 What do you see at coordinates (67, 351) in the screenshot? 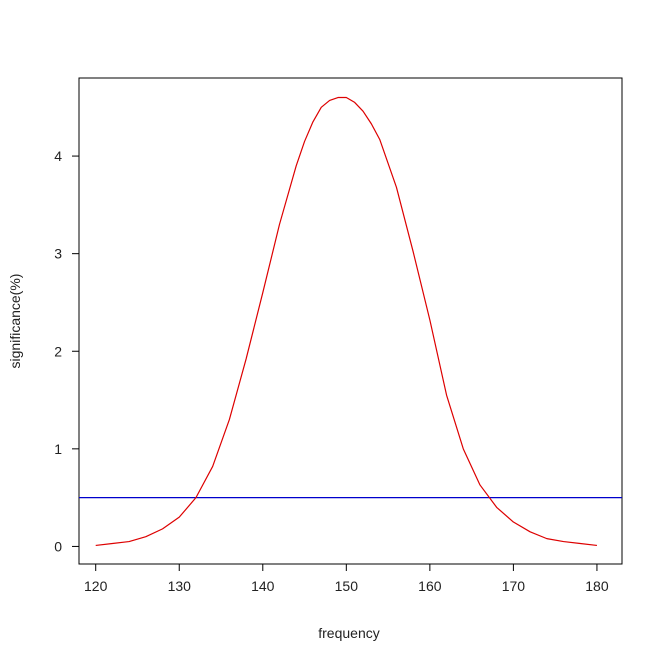
I see `y-axis: 0 1 2 3 4` at bounding box center [67, 351].